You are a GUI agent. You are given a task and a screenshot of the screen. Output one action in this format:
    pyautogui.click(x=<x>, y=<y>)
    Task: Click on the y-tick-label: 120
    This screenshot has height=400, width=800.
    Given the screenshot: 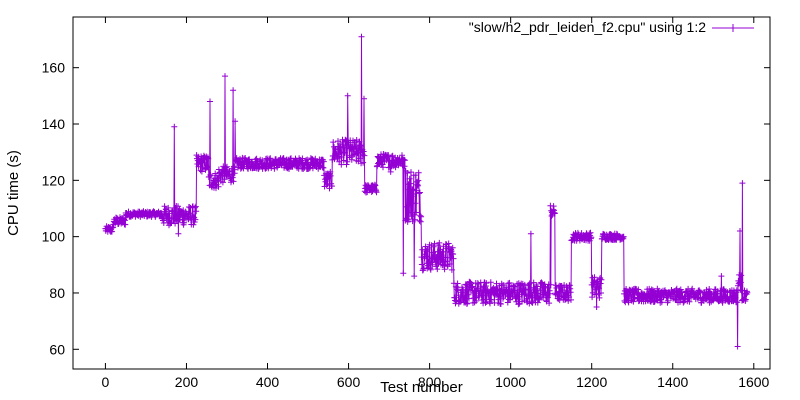 What is the action you would take?
    pyautogui.click(x=54, y=180)
    